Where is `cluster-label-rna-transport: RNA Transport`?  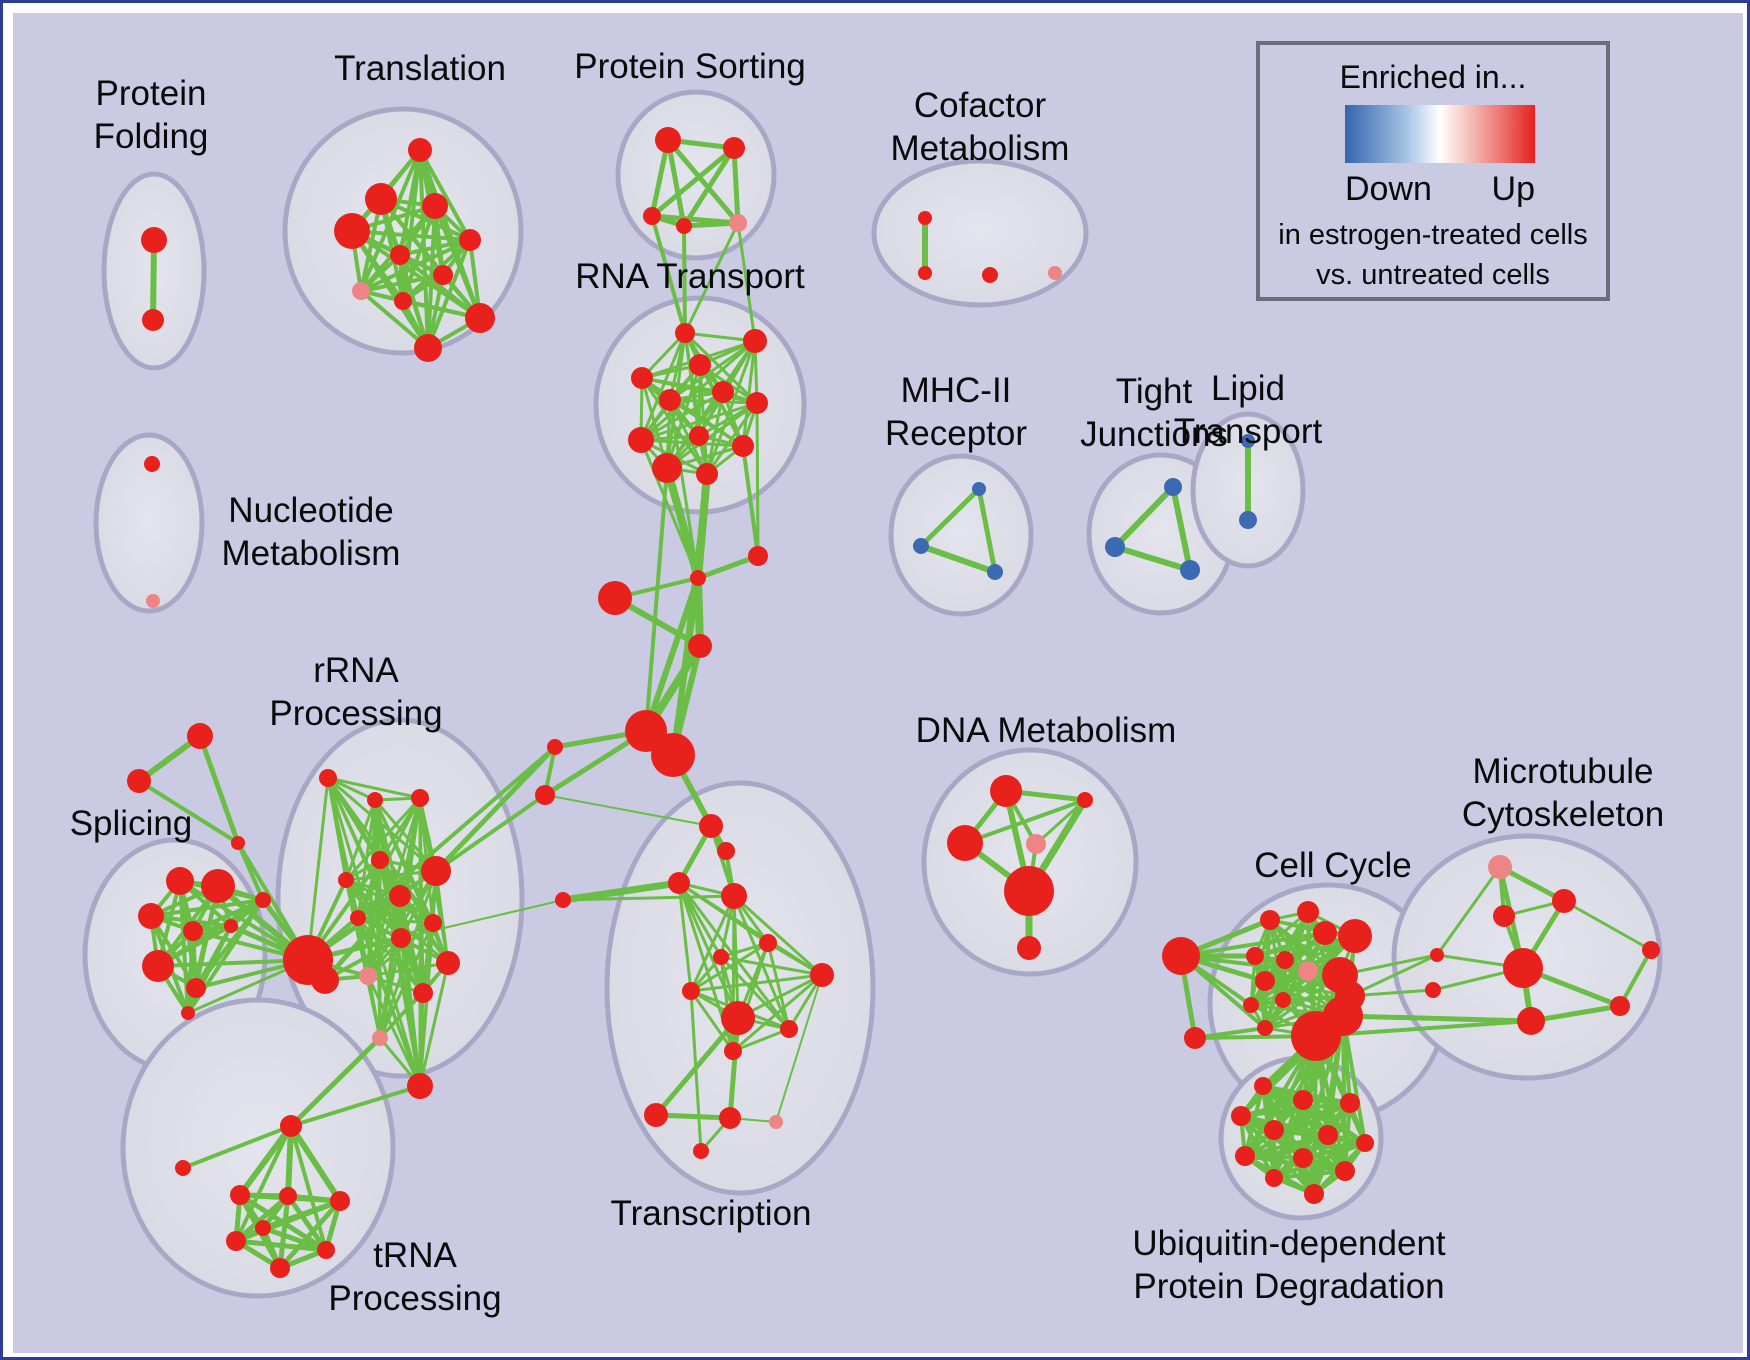
cluster-label-rna-transport: RNA Transport is located at coordinates (690, 276).